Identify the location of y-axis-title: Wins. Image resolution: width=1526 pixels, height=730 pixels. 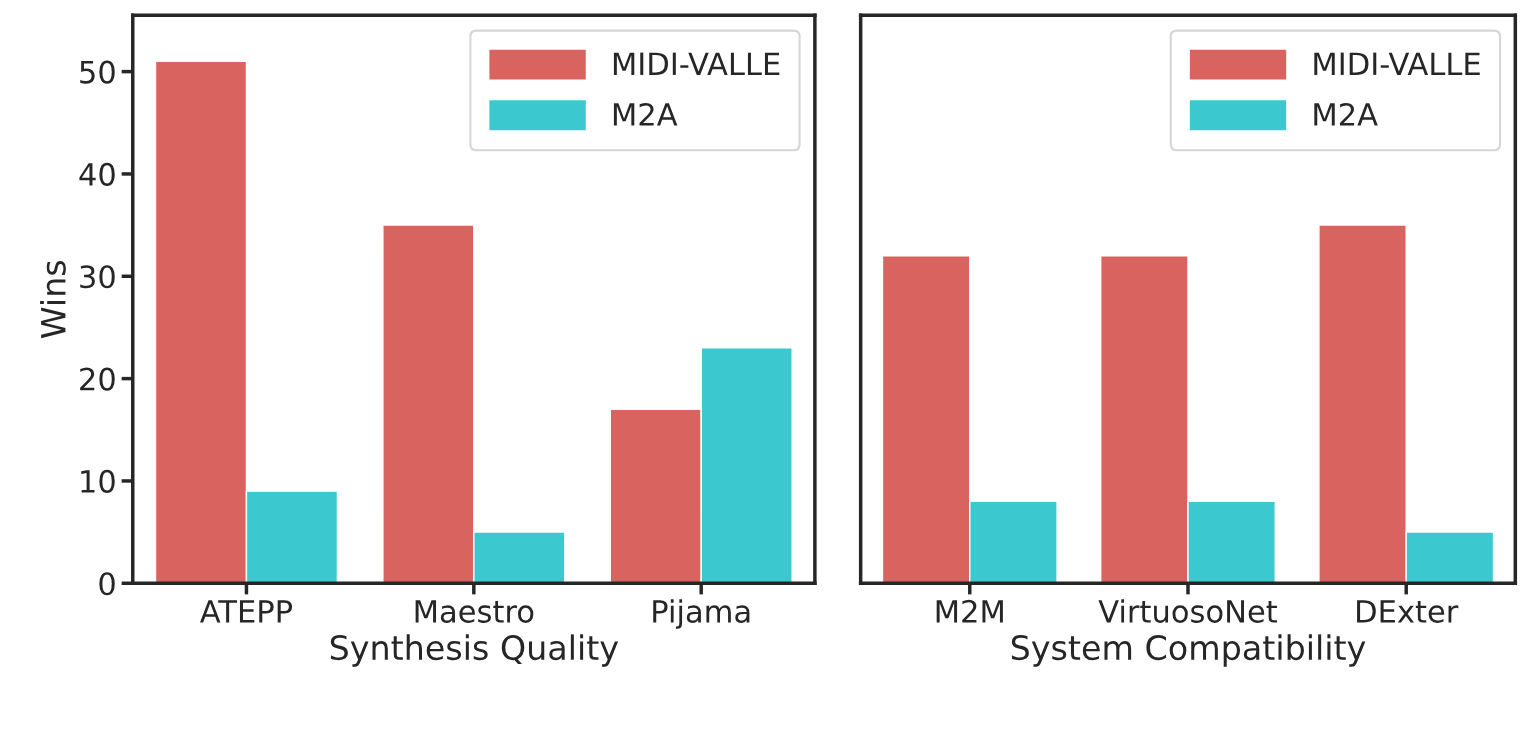
(53, 299).